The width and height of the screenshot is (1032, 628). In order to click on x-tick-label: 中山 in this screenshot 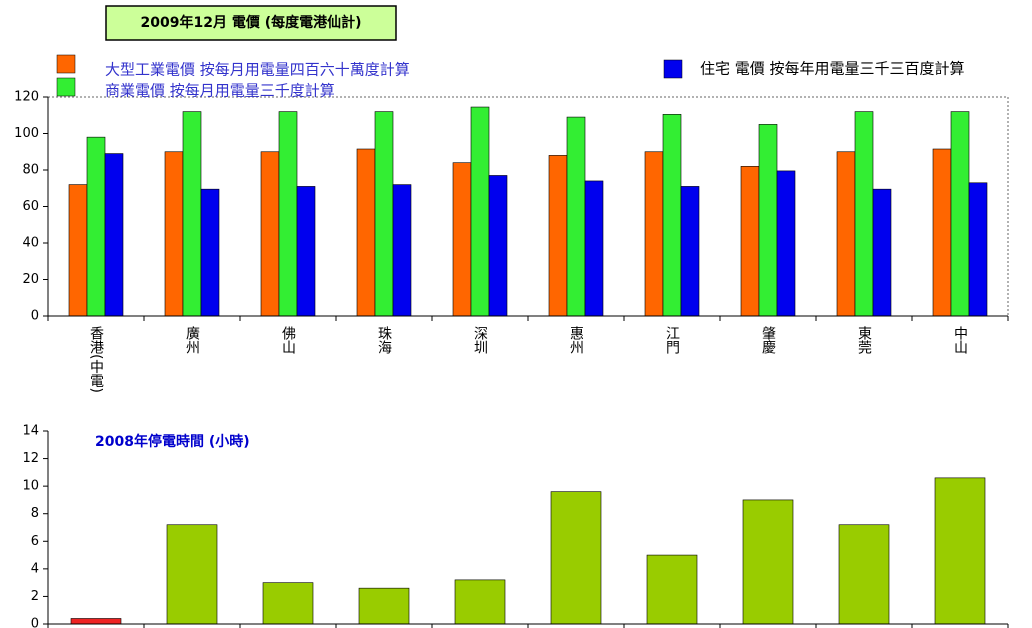, I will do `click(960, 340)`.